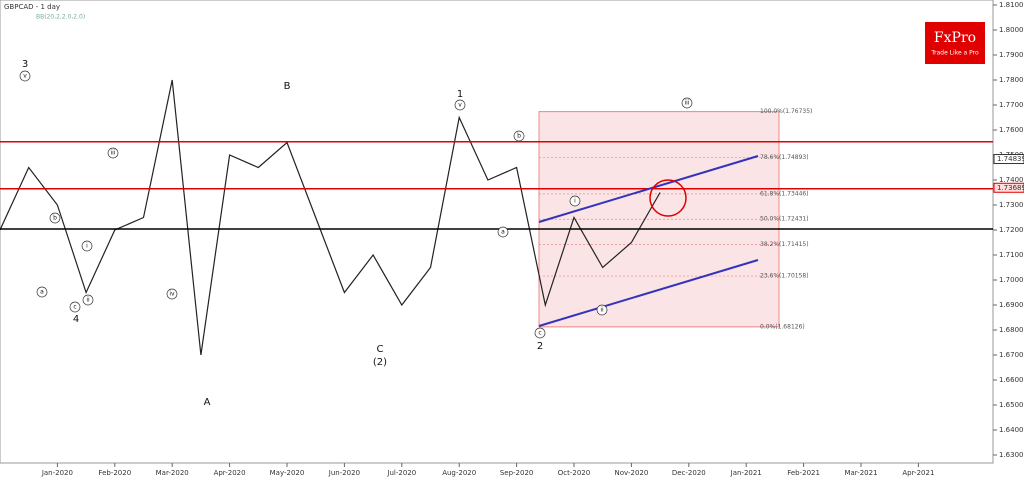 The image size is (1024, 479). What do you see at coordinates (25, 64) in the screenshot?
I see `wave-label: 3` at bounding box center [25, 64].